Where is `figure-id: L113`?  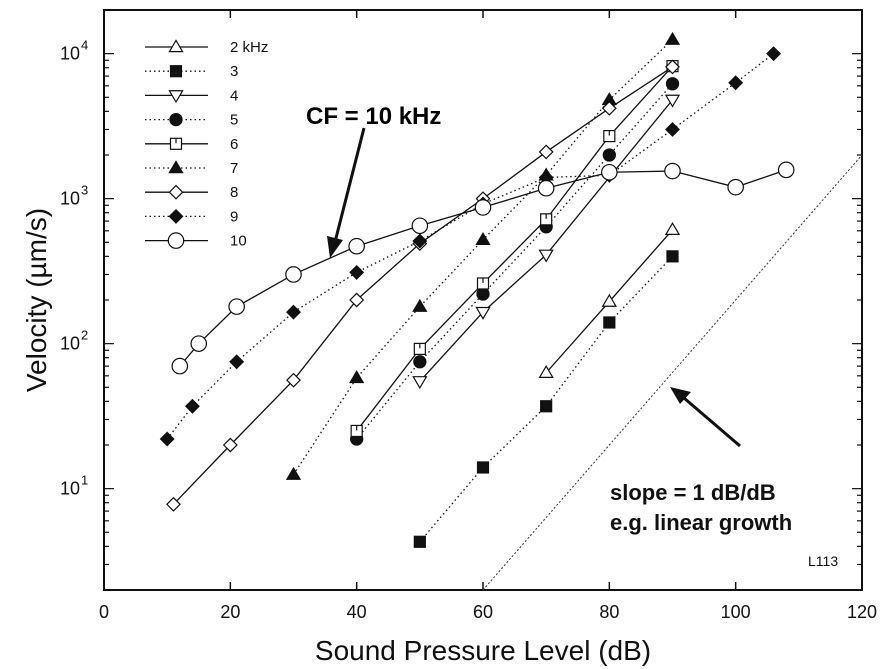
figure-id: L113 is located at coordinates (823, 561).